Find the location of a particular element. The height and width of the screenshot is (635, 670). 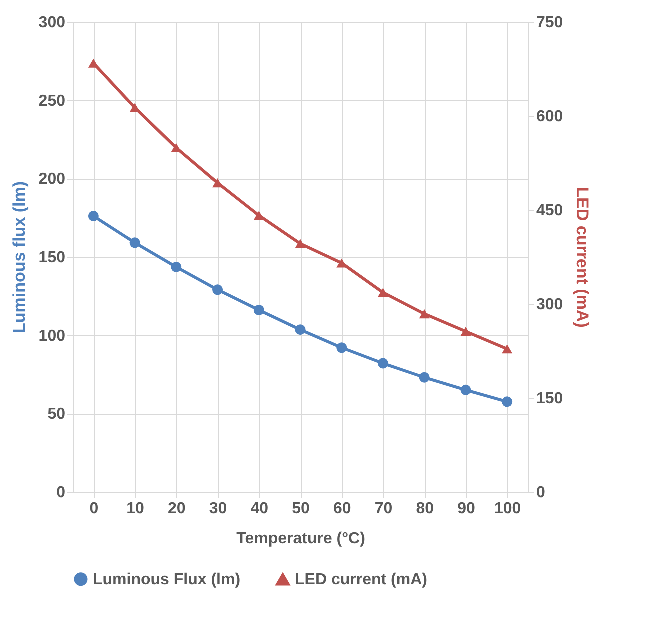

y-tick-label: 200 is located at coordinates (52, 179).